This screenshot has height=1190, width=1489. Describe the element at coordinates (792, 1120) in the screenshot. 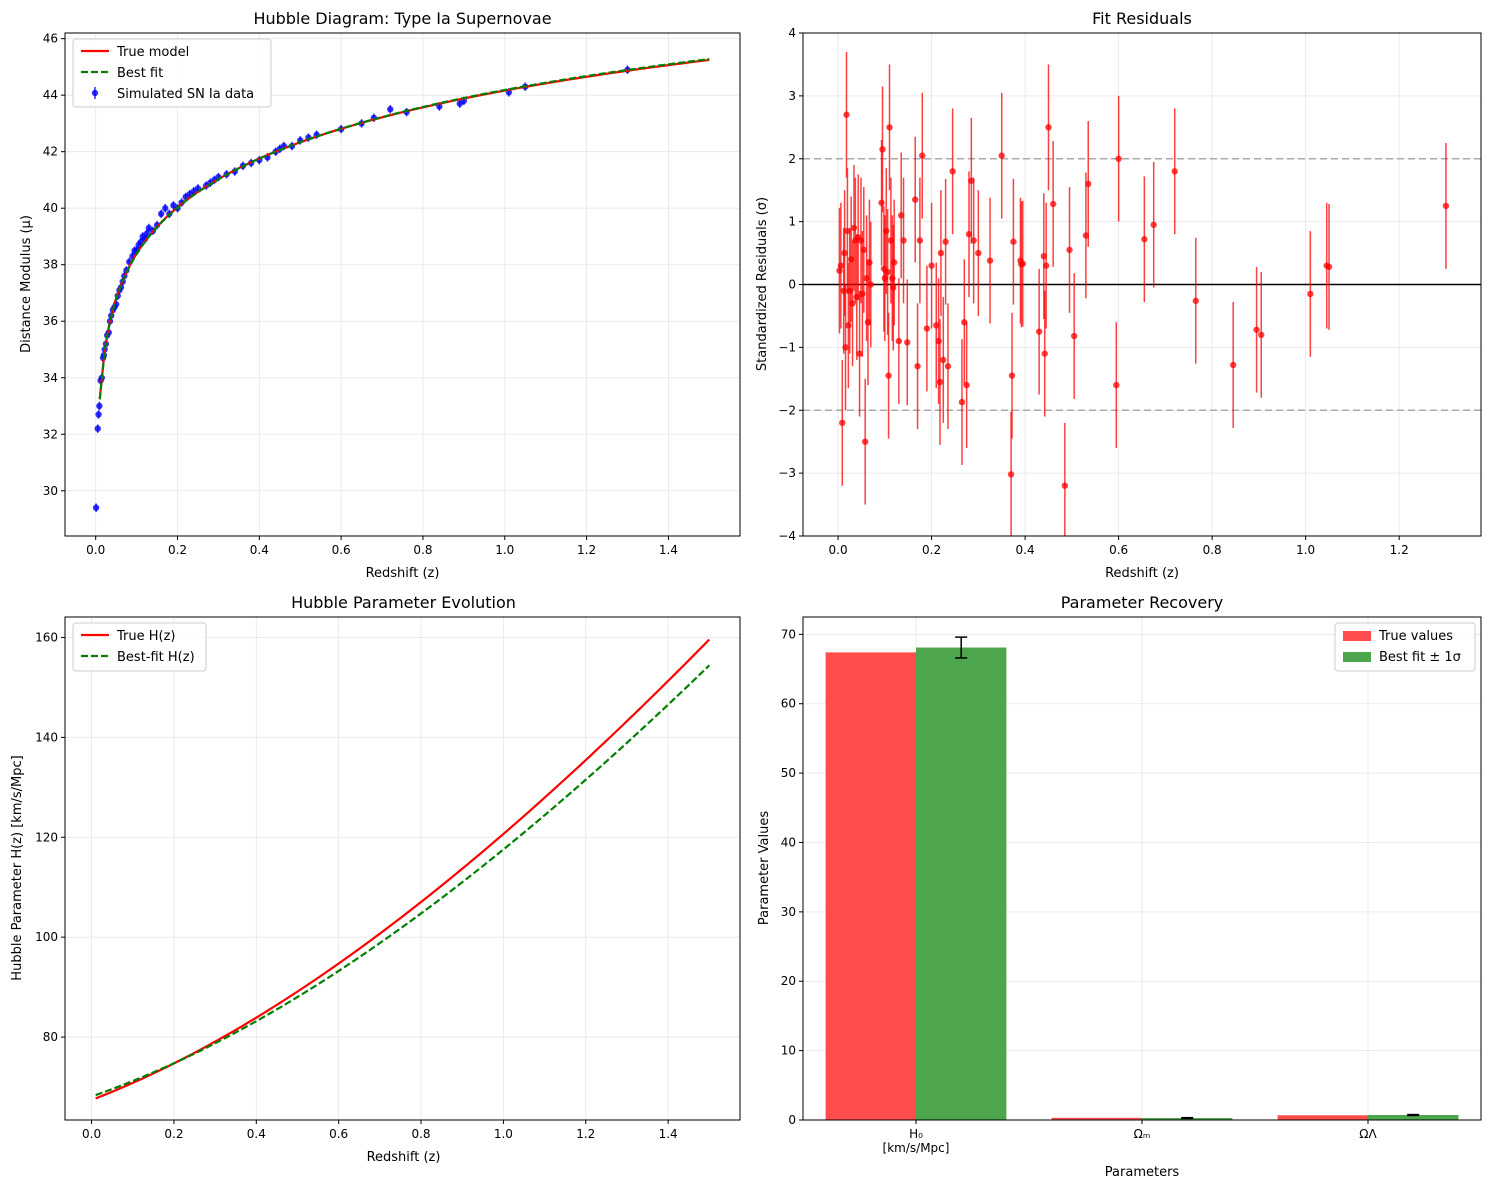

I see `parameter-recovery-ytick-label: 0` at that location.